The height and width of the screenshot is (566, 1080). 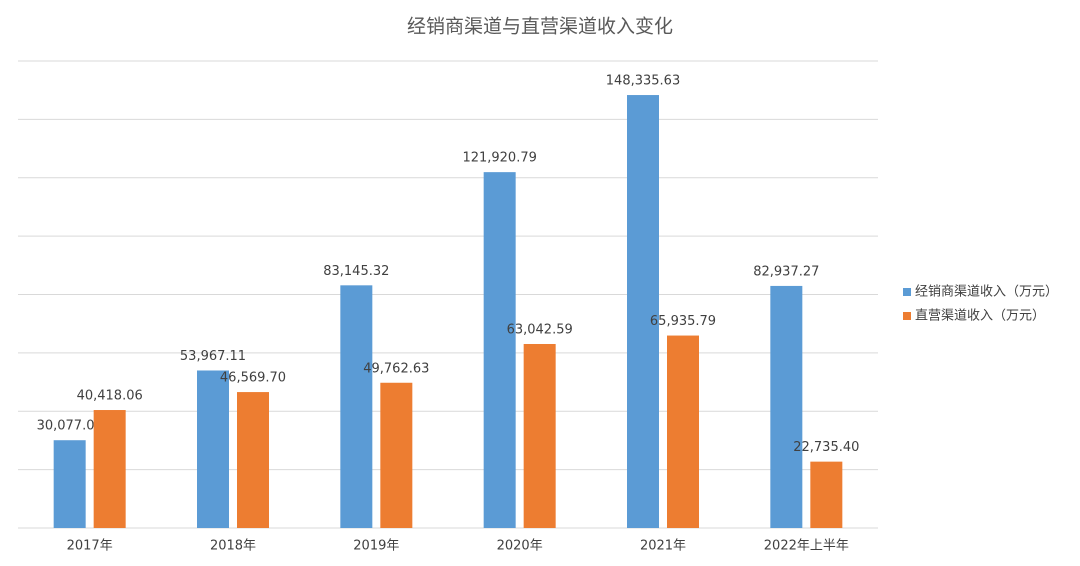 I want to click on x-tick-label: 2019年, so click(x=376, y=546).